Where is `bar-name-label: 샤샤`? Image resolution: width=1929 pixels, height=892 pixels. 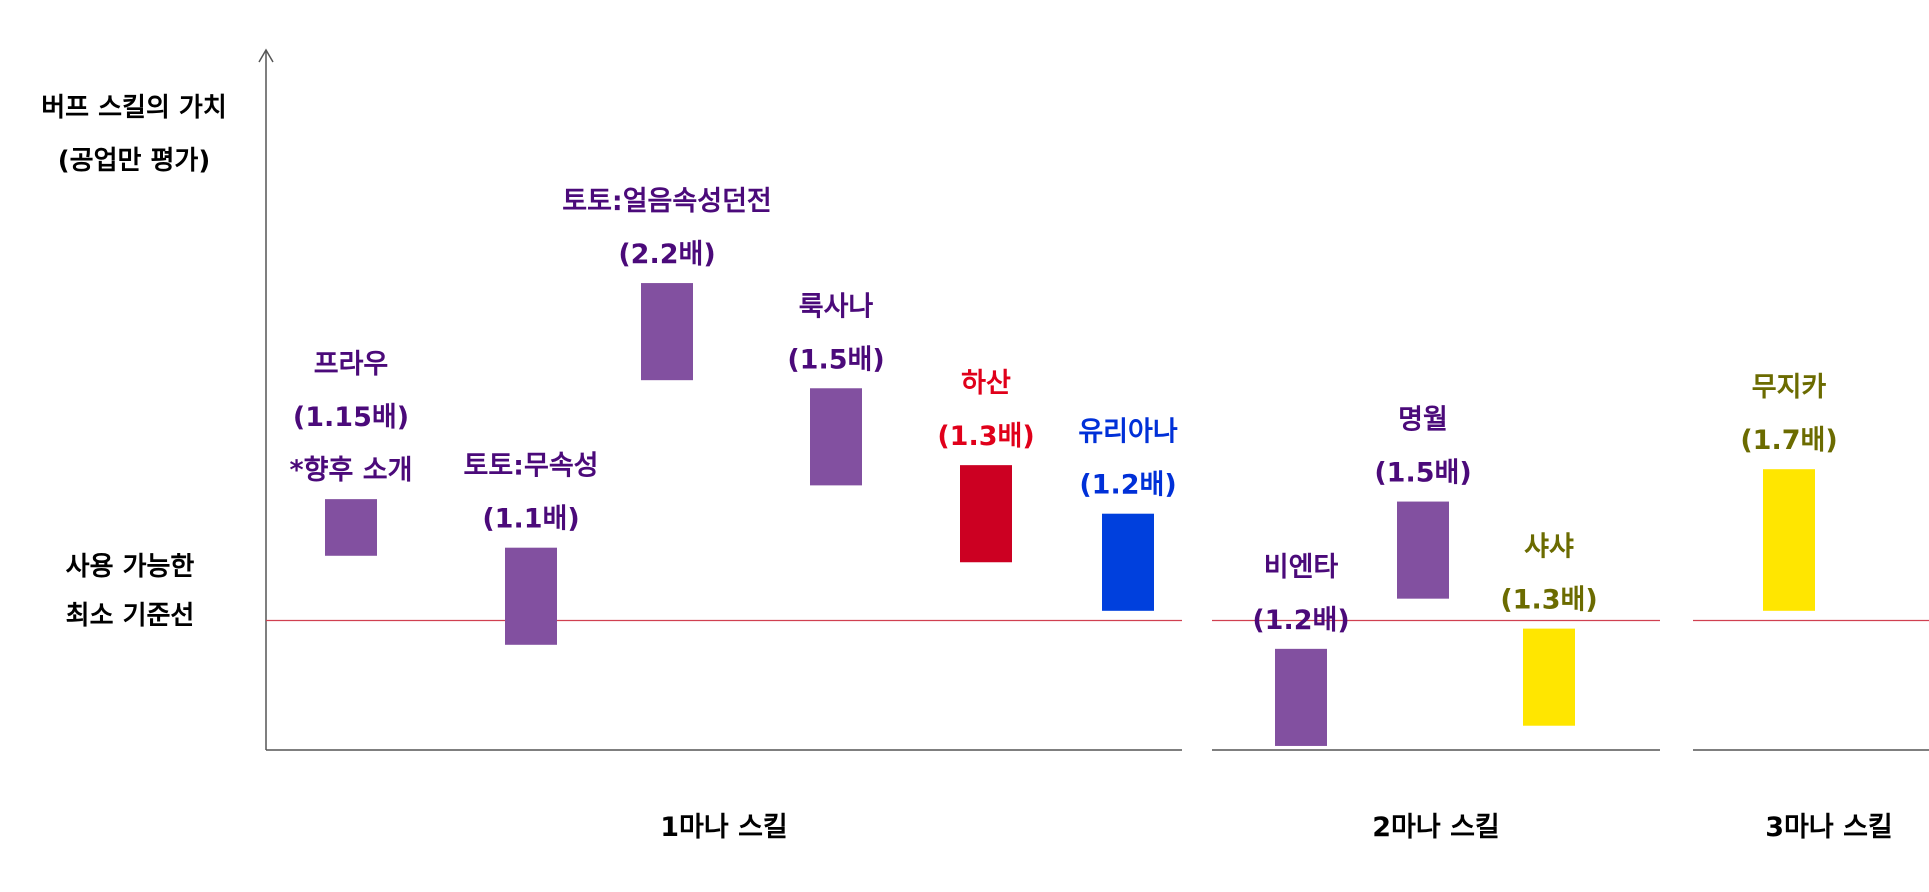 bar-name-label: 샤샤 is located at coordinates (1549, 547).